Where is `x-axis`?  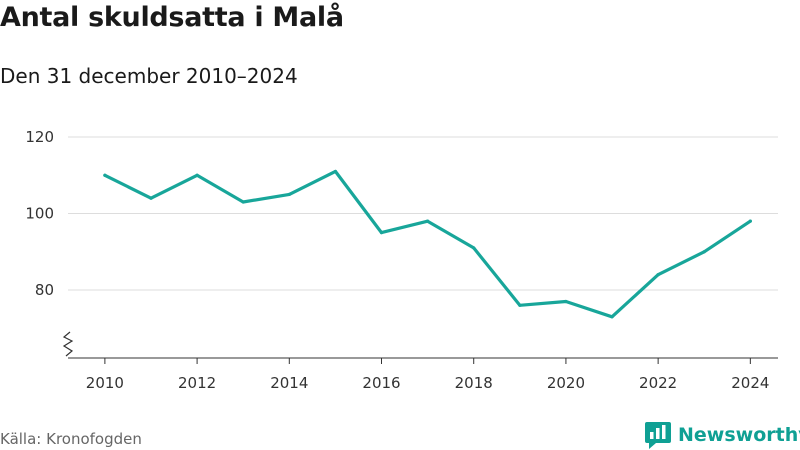 x-axis is located at coordinates (420, 345).